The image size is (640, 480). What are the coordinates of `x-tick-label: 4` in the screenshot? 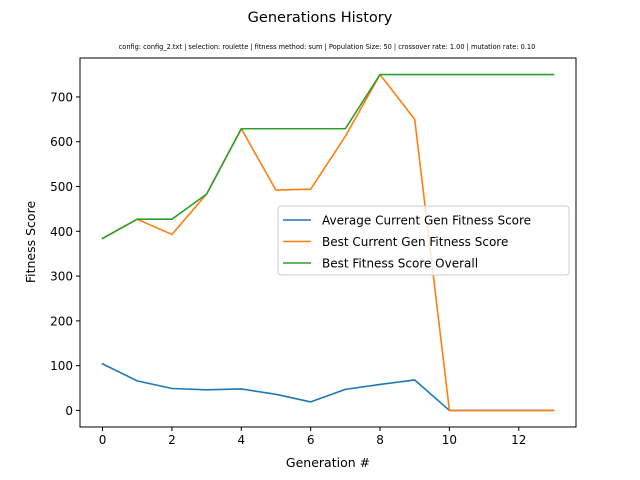 It's located at (241, 440).